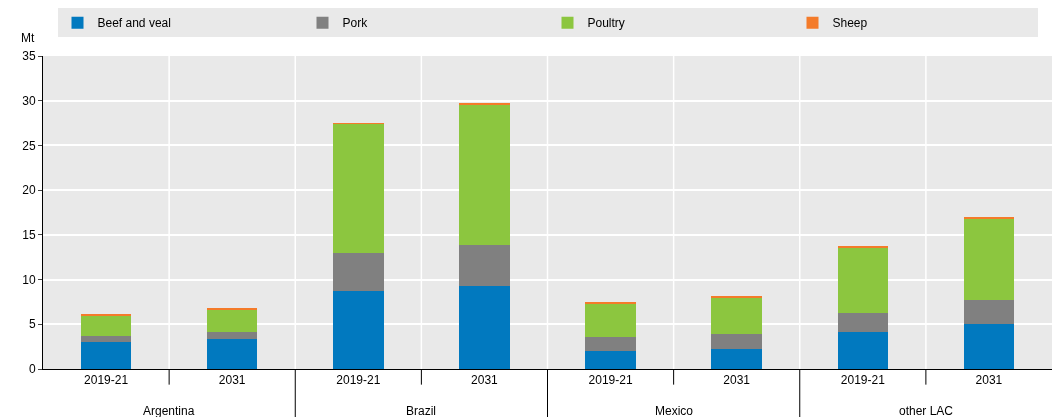 This screenshot has height=417, width=1055. I want to click on text: Brazil, so click(421, 410).